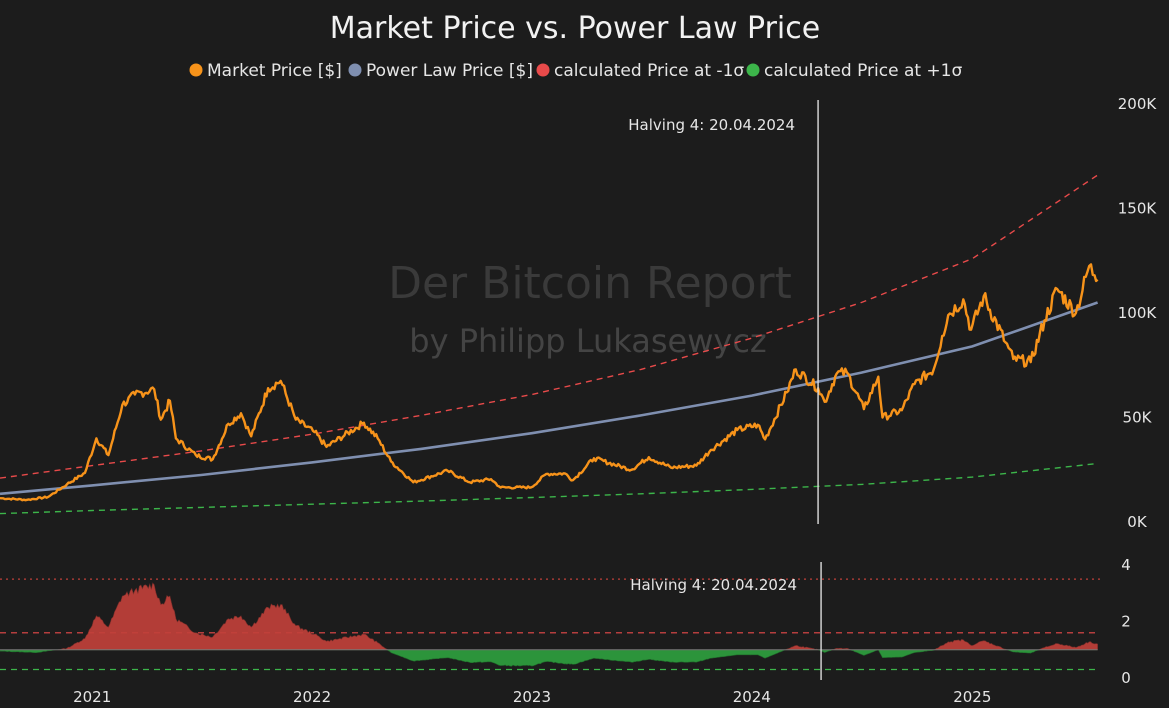  What do you see at coordinates (1138, 313) in the screenshot?
I see `y-tick-top: 100K` at bounding box center [1138, 313].